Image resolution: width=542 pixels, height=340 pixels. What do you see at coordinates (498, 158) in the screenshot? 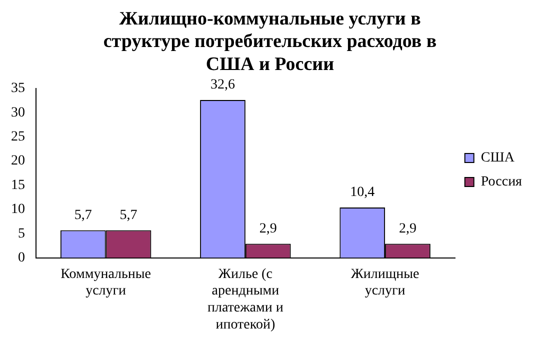
I see `legend-label: США` at bounding box center [498, 158].